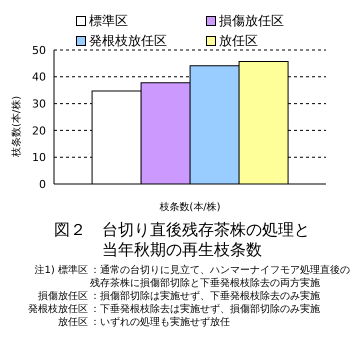 The height and width of the screenshot is (355, 364). What do you see at coordinates (42, 184) in the screenshot?
I see `y-tick-label: 0` at bounding box center [42, 184].